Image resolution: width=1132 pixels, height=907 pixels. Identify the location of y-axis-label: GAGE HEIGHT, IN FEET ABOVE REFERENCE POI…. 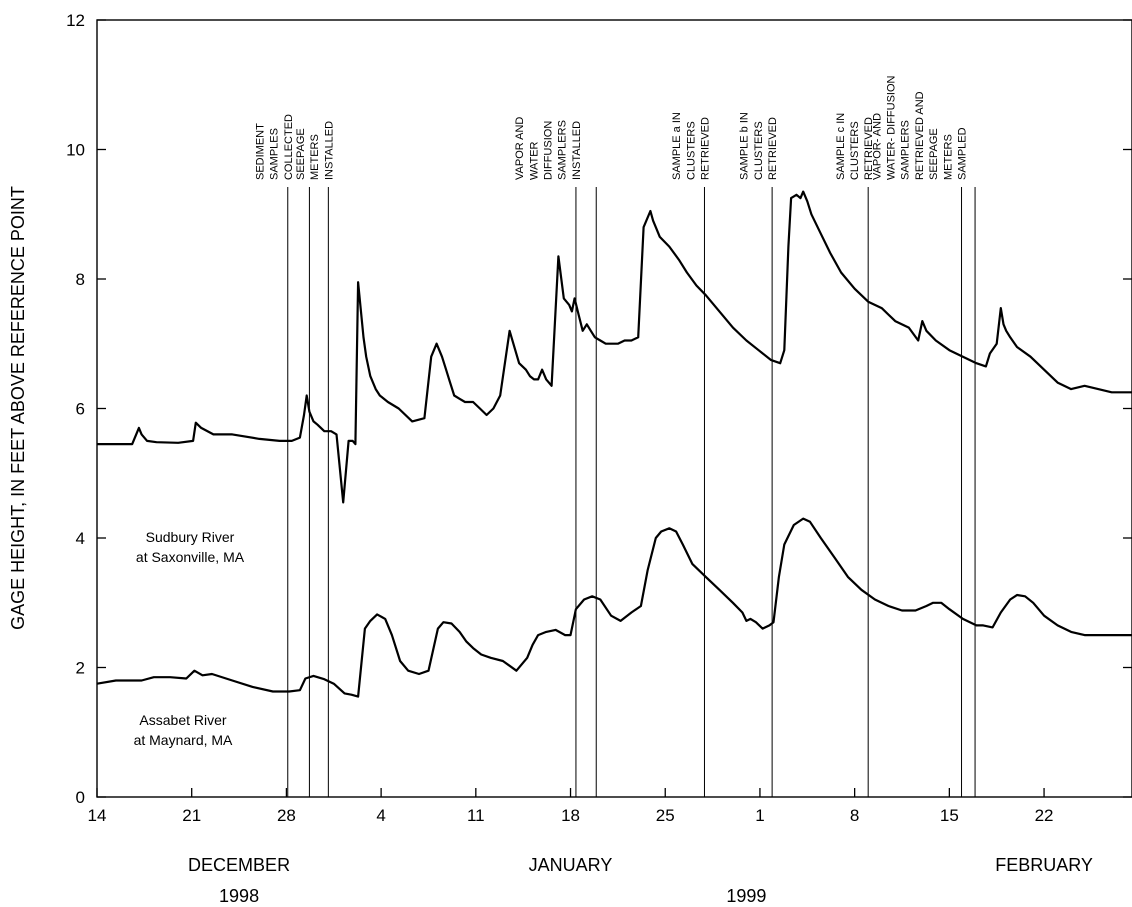
(18, 408).